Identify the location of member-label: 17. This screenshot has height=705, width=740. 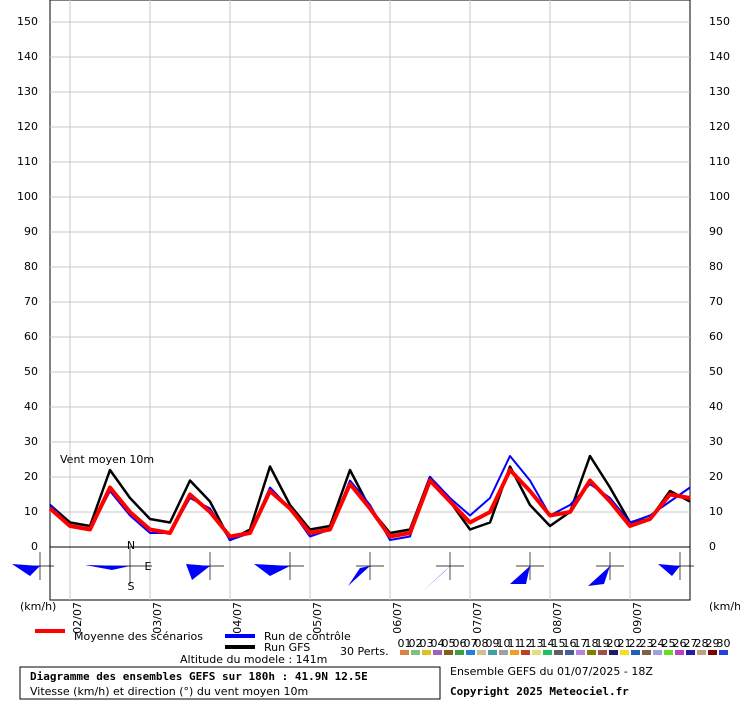
(581, 643).